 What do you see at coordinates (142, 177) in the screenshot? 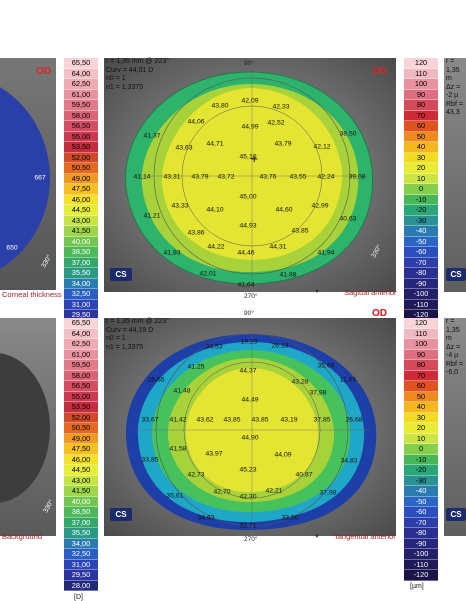
I see `map-value: 41,14` at bounding box center [142, 177].